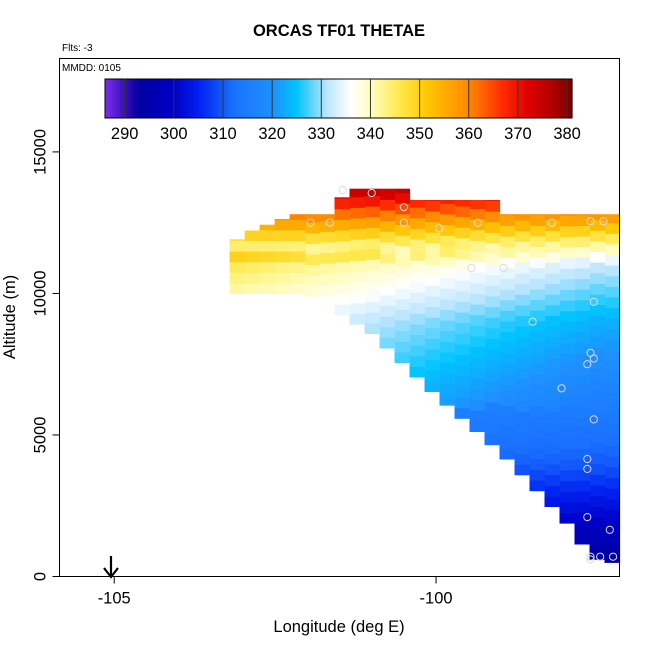  I want to click on x-tick-label: -100, so click(436, 599).